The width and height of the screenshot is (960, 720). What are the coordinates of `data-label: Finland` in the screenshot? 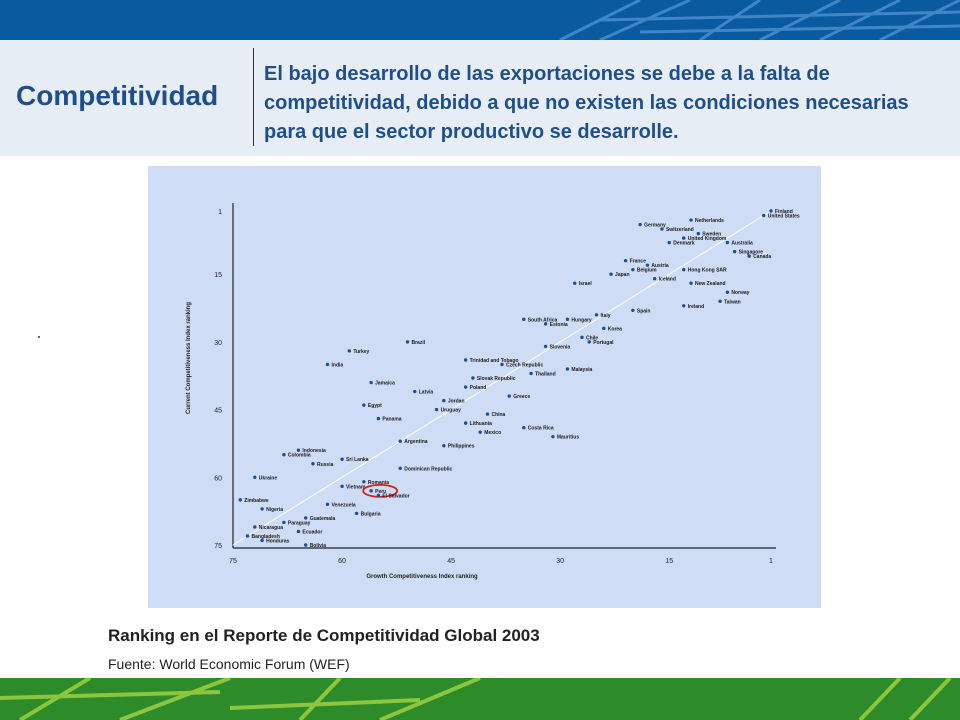 It's located at (784, 212).